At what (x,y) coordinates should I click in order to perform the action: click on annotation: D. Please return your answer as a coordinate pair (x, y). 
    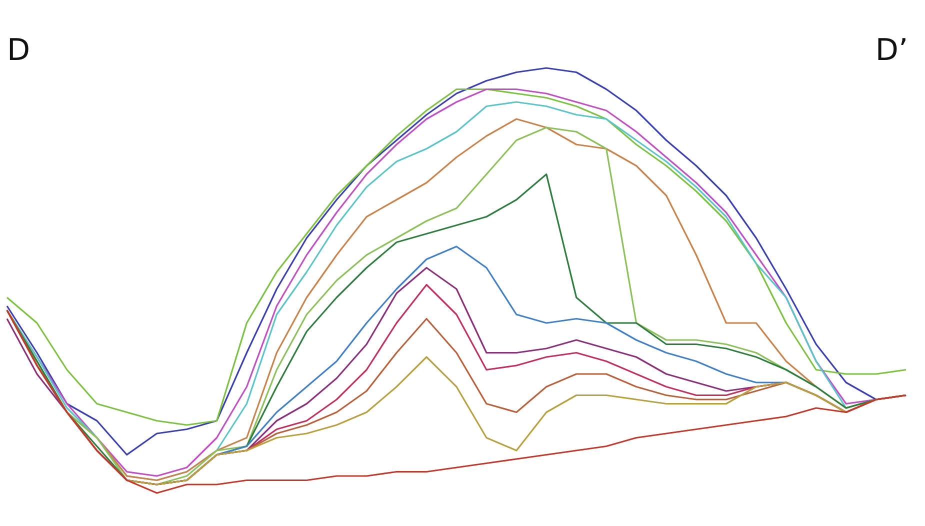
    Looking at the image, I should click on (18, 50).